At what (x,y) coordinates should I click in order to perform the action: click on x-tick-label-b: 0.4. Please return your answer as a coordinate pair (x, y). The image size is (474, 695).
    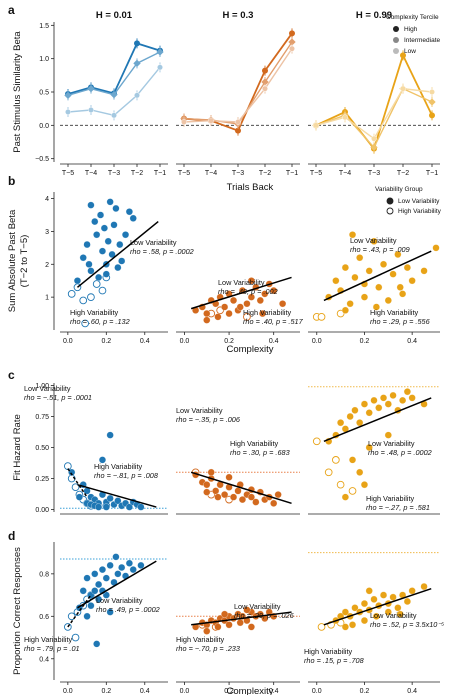
    Looking at the image, I should click on (412, 341).